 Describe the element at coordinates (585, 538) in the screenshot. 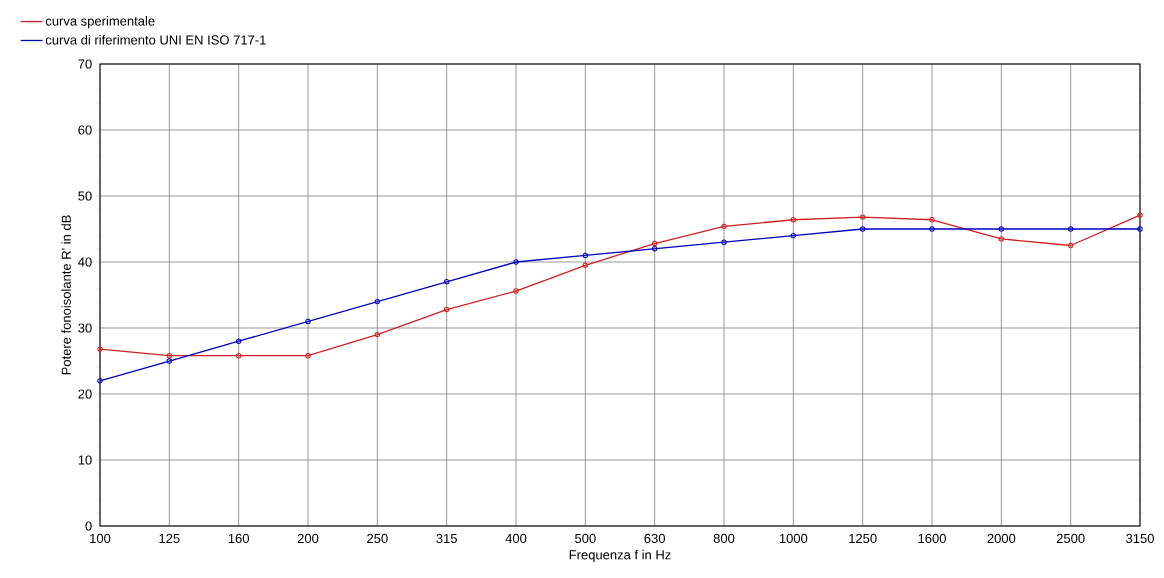

I see `x-tick-label: 500` at that location.